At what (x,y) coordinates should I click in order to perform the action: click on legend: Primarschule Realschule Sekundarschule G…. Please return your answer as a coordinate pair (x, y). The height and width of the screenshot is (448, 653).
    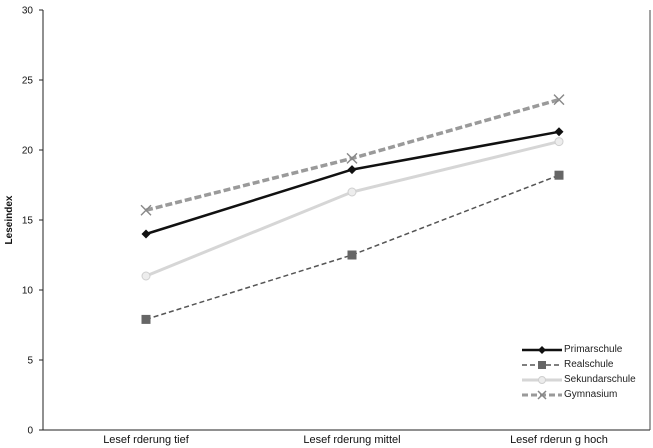
    Looking at the image, I should click on (585, 373).